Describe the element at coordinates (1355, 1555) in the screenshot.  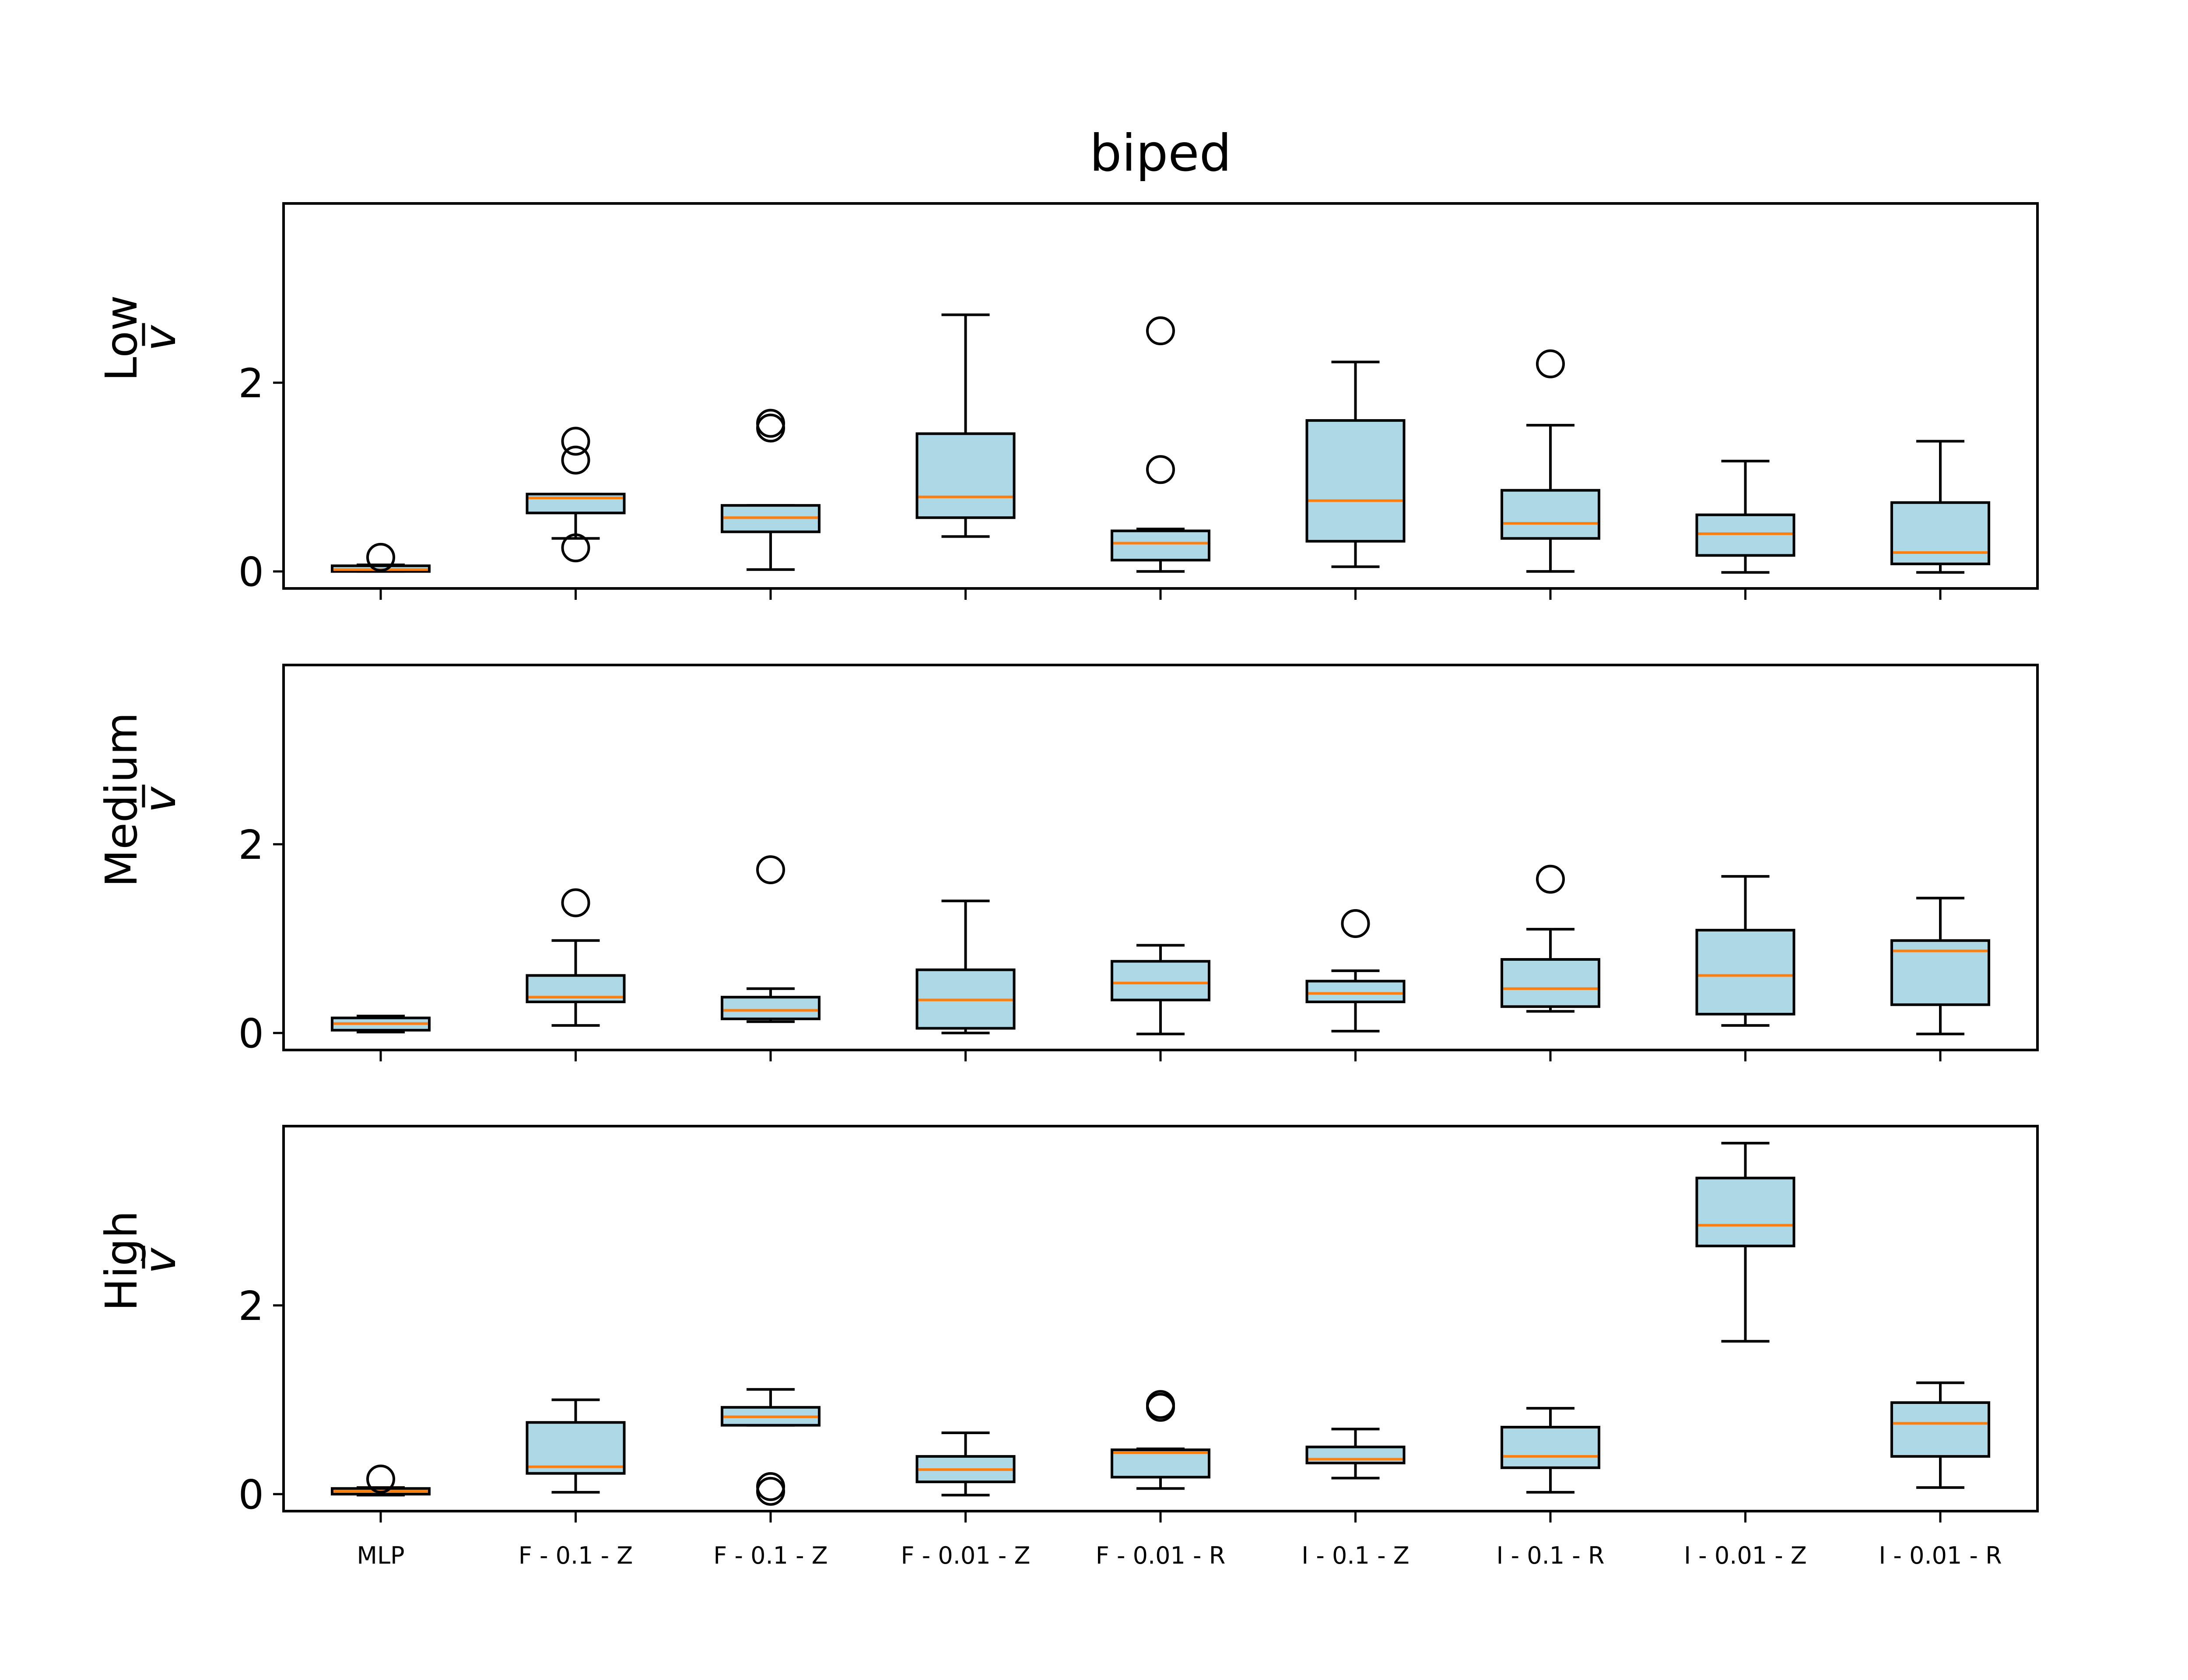
I see `x-tick-label: I - 0.1 - Z` at that location.